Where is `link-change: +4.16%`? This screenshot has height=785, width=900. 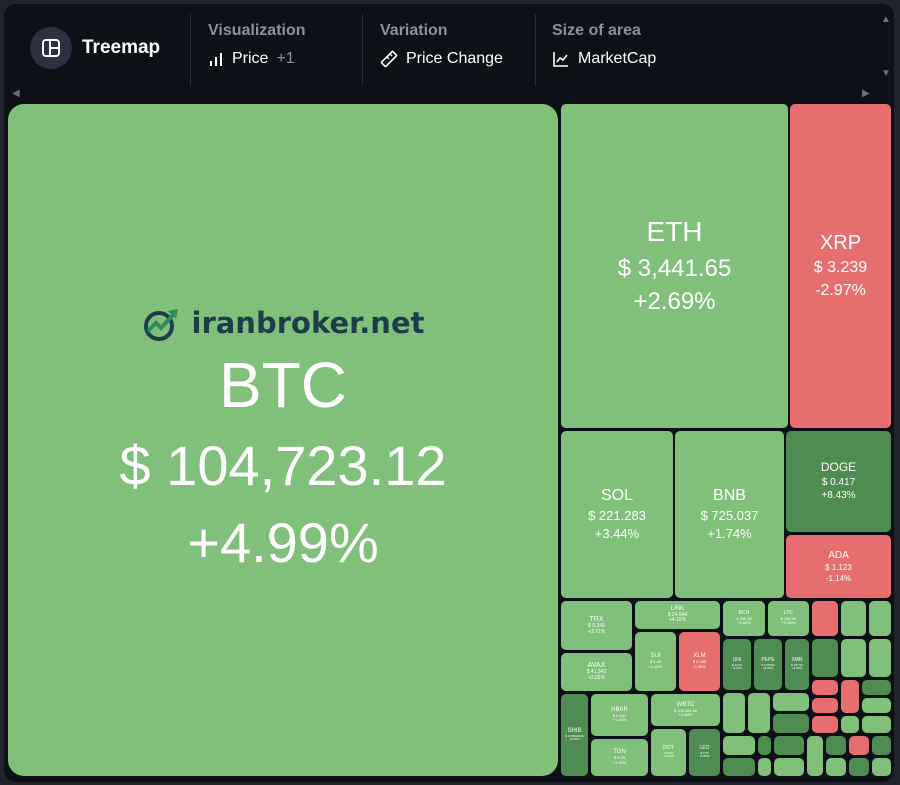 link-change: +4.16% is located at coordinates (677, 620).